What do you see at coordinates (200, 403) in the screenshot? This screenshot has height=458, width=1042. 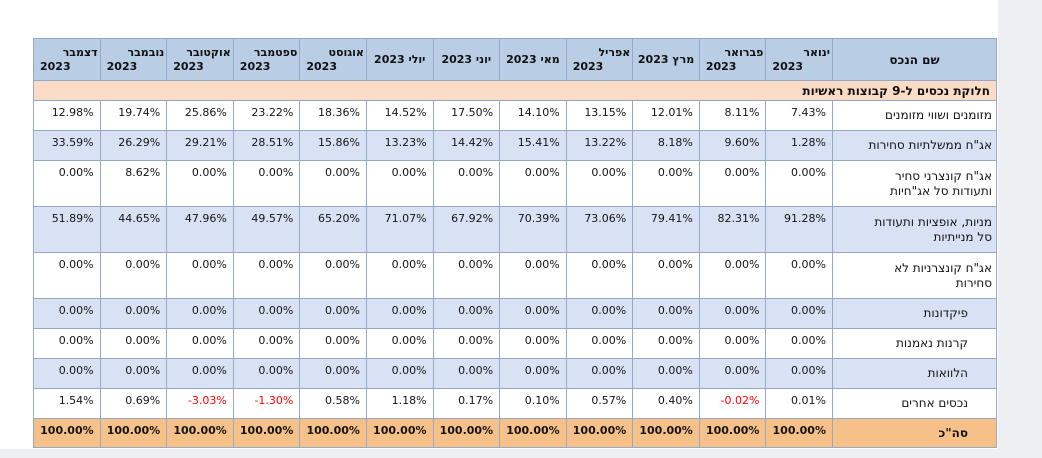 I see `value-cell: -3.03%` at bounding box center [200, 403].